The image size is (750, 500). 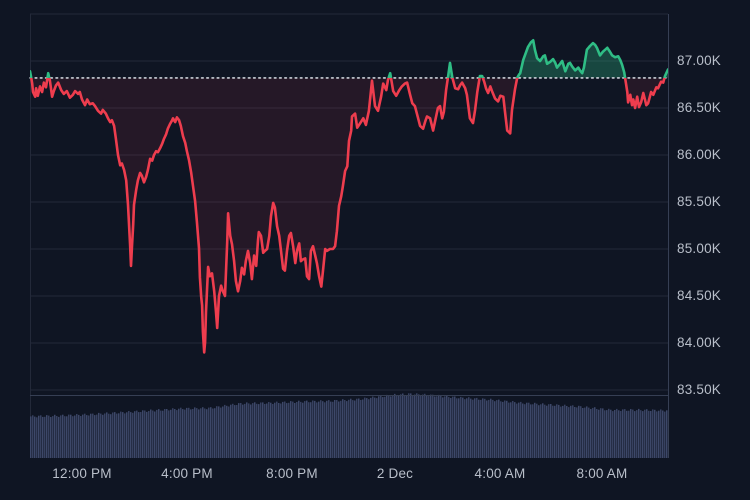 What do you see at coordinates (349, 425) in the screenshot?
I see `volume-band` at bounding box center [349, 425].